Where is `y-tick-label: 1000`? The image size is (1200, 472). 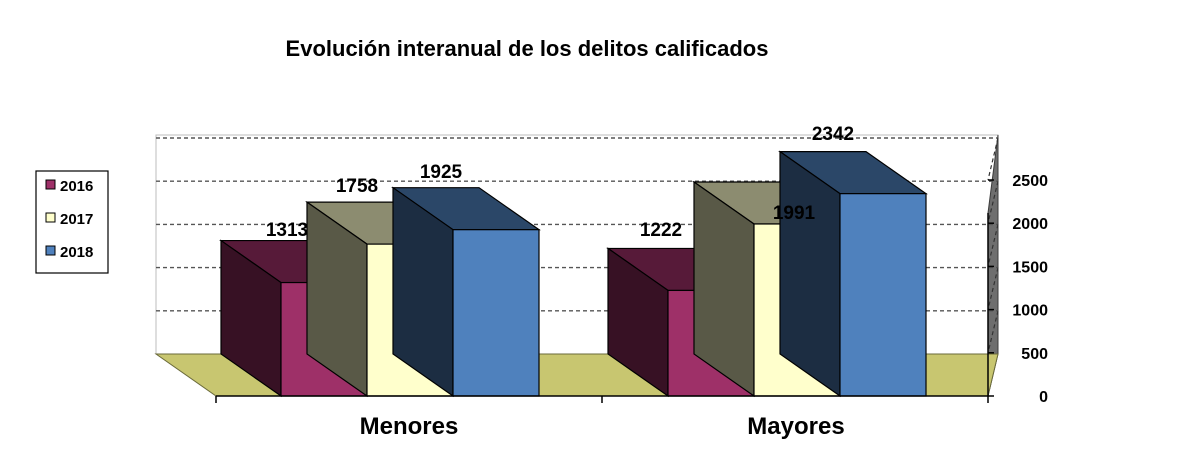 y-tick-label: 1000 is located at coordinates (1030, 311).